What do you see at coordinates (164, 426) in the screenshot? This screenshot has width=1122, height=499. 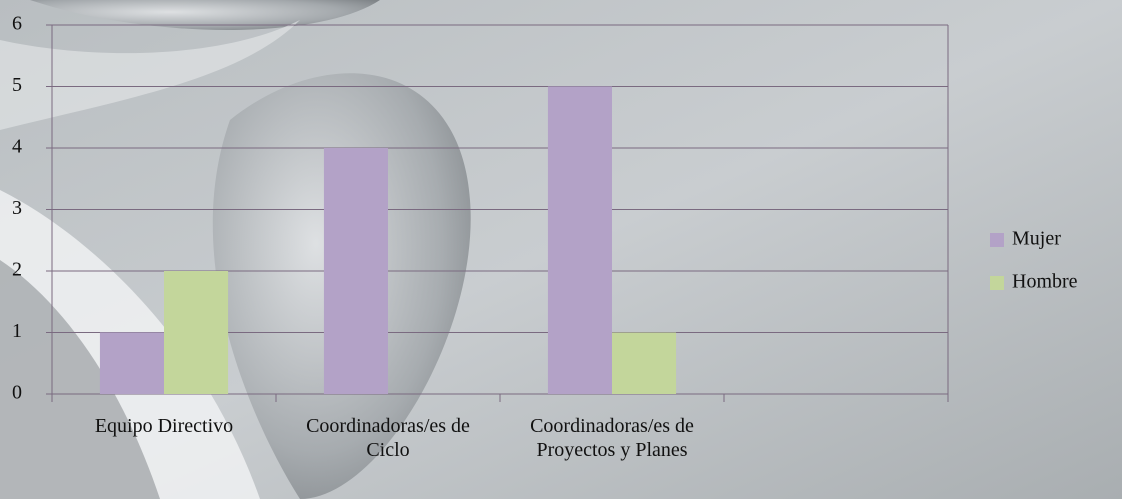 I see `x-tick-label: Equipo Directivo` at bounding box center [164, 426].